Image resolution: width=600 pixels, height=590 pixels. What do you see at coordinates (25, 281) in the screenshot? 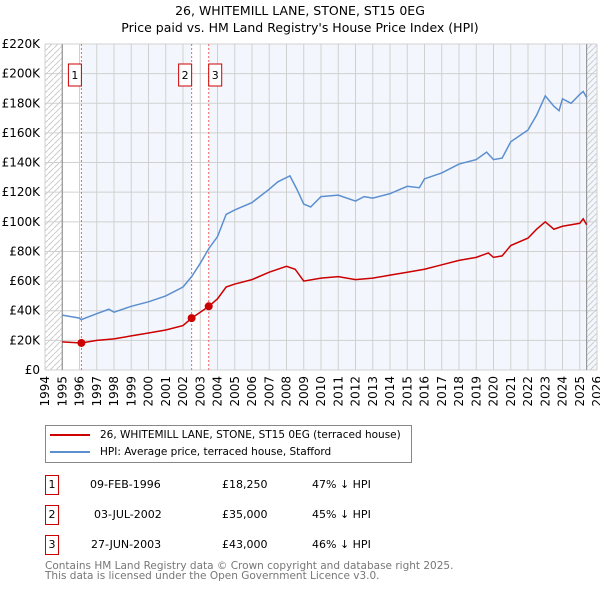
I see `y-tick-label: £60K` at bounding box center [25, 281].